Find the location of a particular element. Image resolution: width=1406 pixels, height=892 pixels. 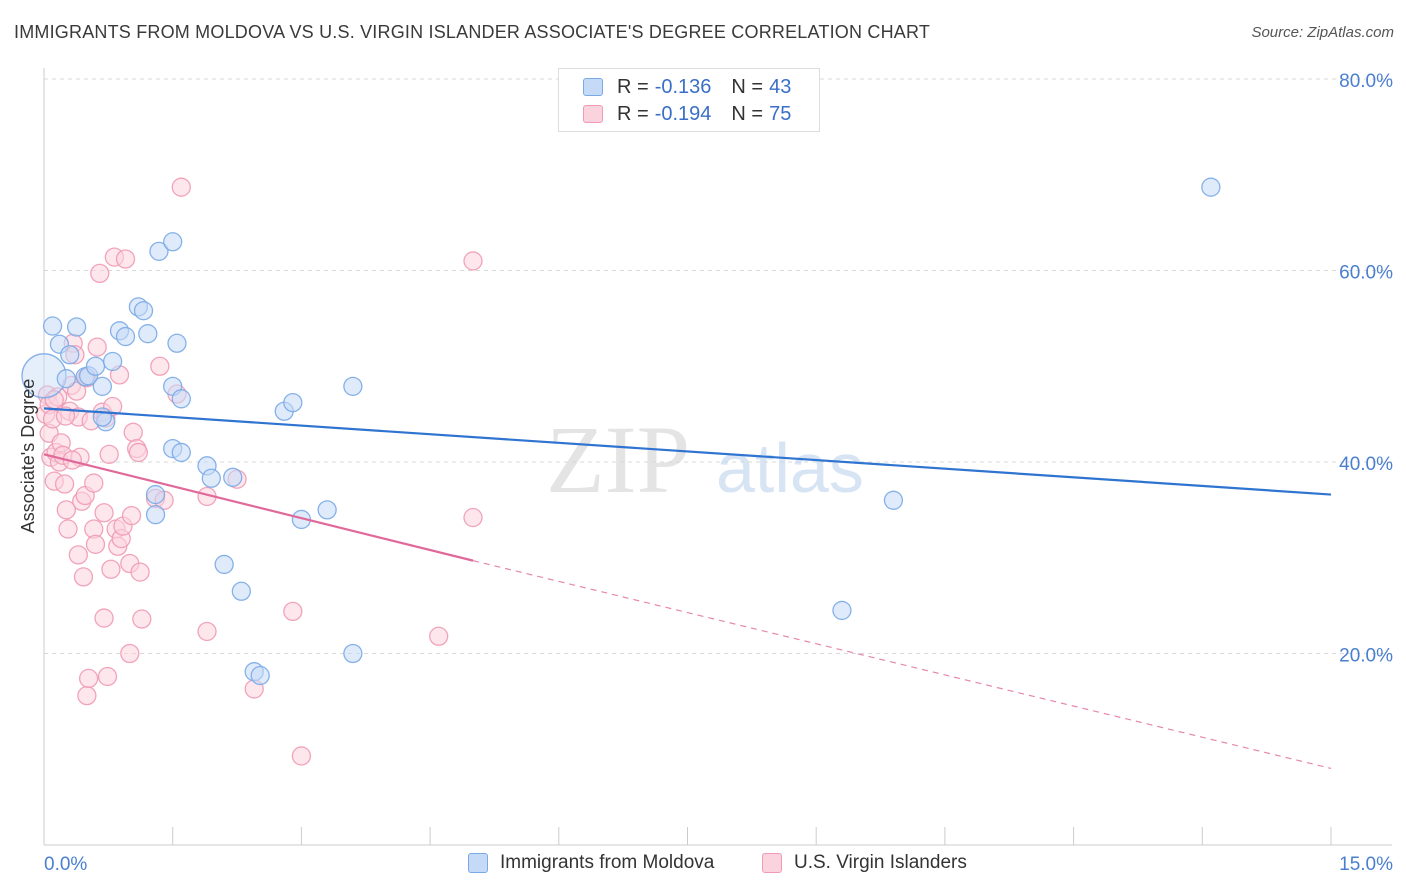

y-tick-label: 20.0% is located at coordinates (1366, 656).